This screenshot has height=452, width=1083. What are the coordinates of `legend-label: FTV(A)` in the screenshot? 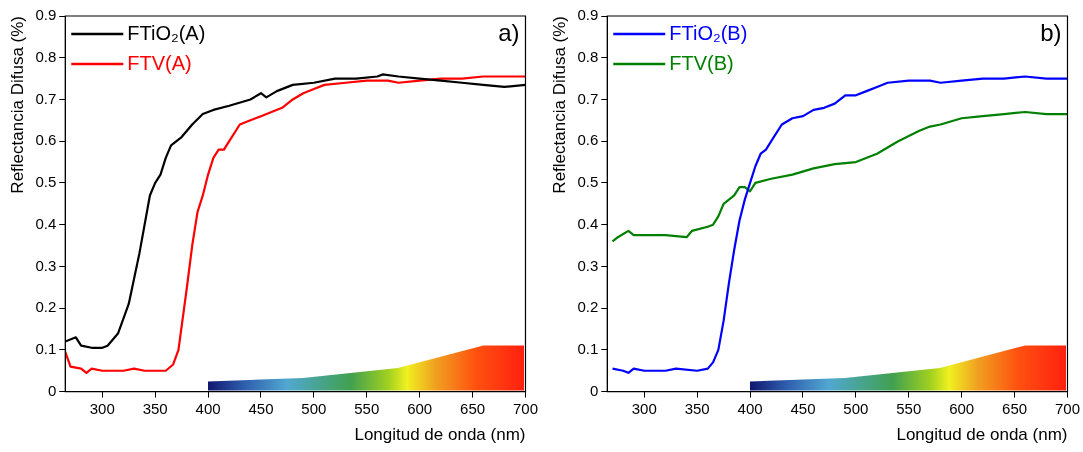 It's located at (159, 62).